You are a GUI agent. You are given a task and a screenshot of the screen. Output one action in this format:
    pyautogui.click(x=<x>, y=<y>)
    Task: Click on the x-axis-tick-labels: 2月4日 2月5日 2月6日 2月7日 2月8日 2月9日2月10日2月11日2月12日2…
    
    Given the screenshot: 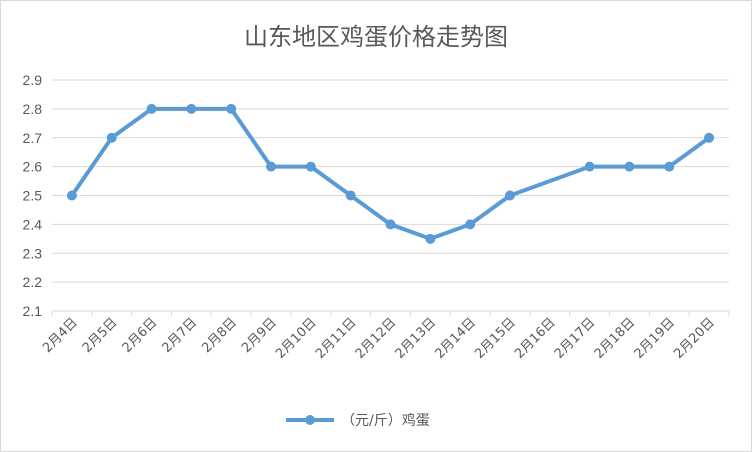 What is the action you would take?
    pyautogui.click(x=379, y=338)
    